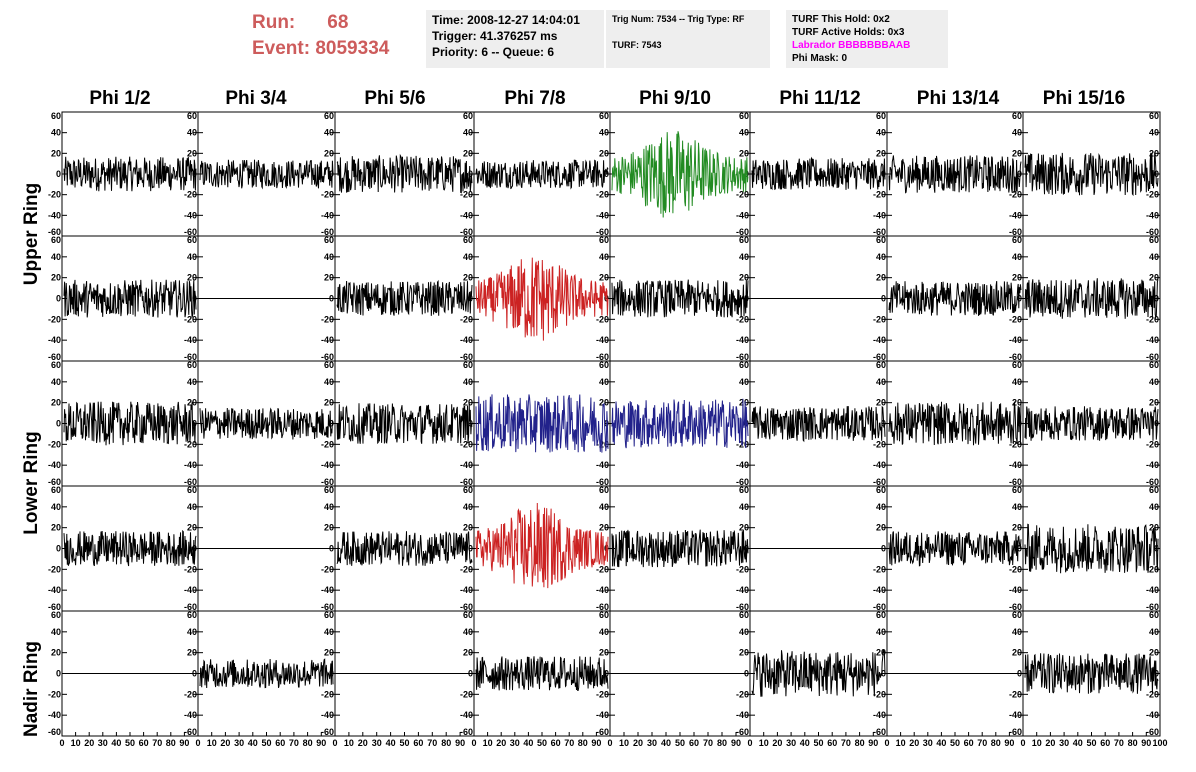 Image resolution: width=1196 pixels, height=772 pixels. What do you see at coordinates (528, 743) in the screenshot?
I see `x-tick-label: 40` at bounding box center [528, 743].